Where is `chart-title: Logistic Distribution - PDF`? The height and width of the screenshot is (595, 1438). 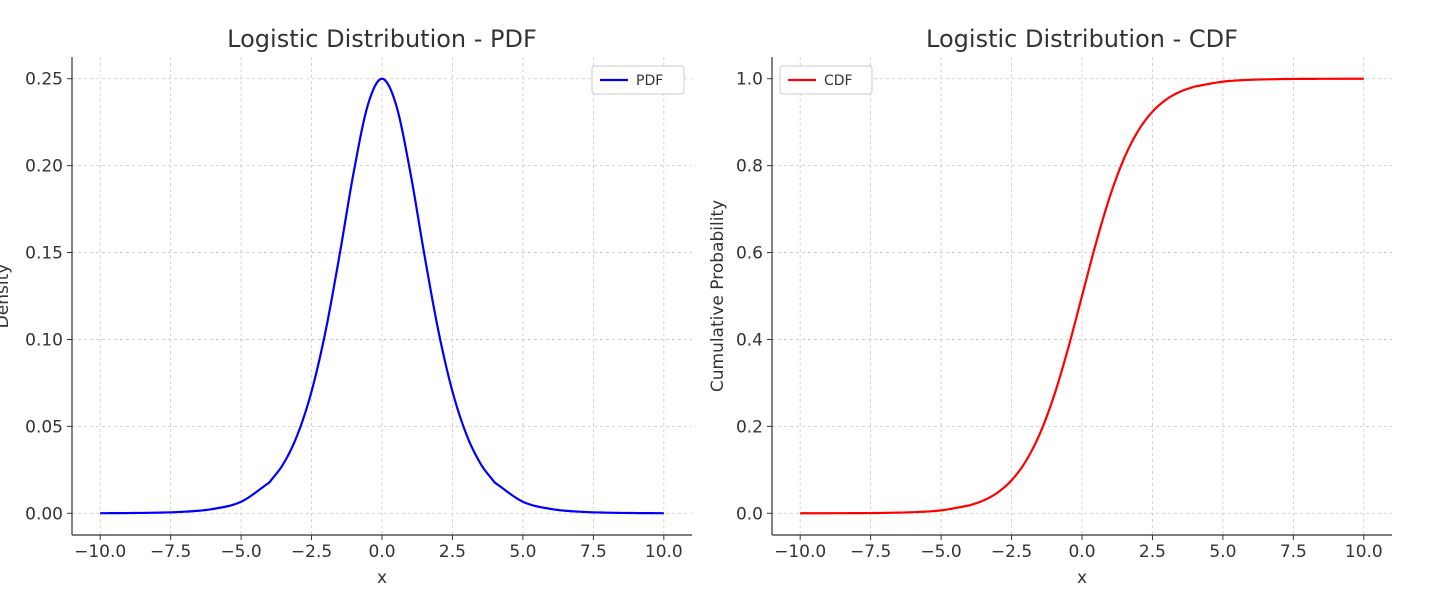
chart-title: Logistic Distribution - PDF is located at coordinates (382, 39).